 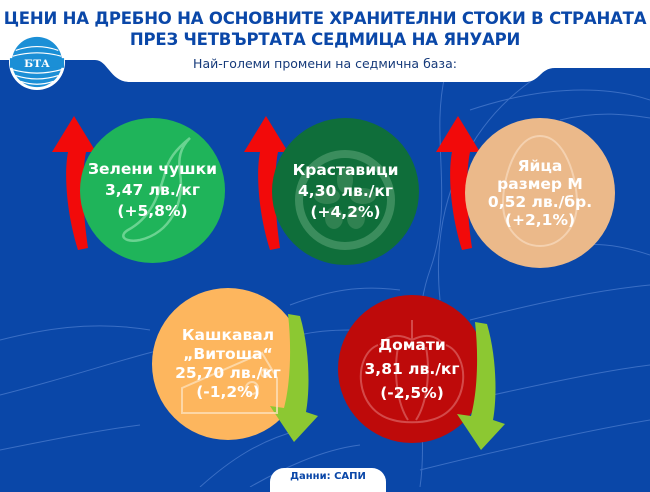 What do you see at coordinates (228, 335) in the screenshot?
I see `item-name-line-1: Кашкавал` at bounding box center [228, 335].